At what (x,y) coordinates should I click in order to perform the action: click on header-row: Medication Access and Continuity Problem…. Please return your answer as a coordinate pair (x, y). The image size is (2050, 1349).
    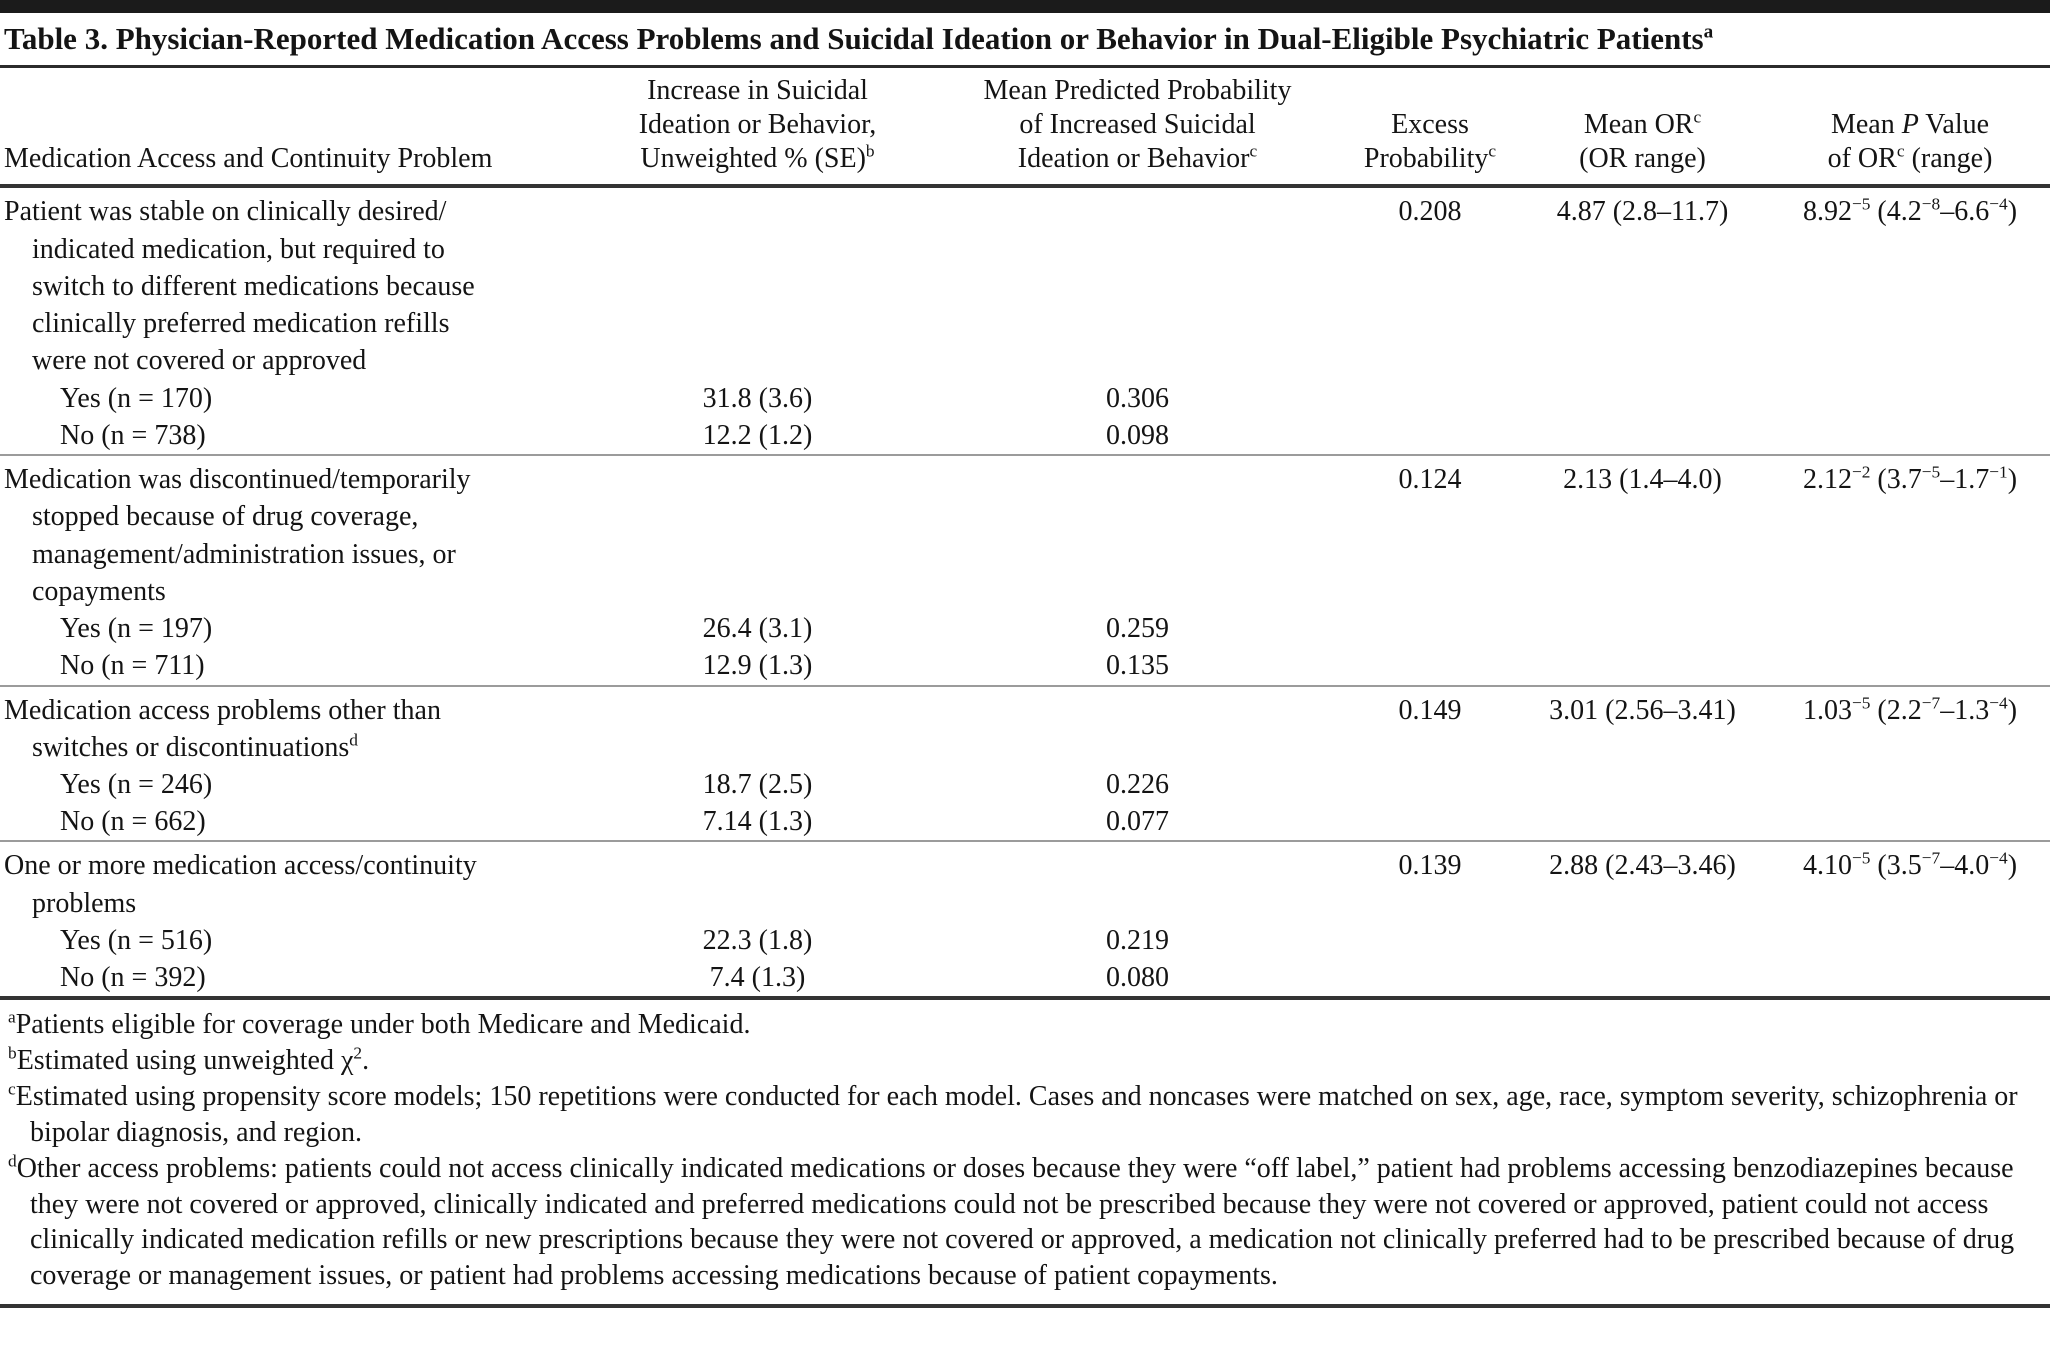
    Looking at the image, I should click on (1025, 128).